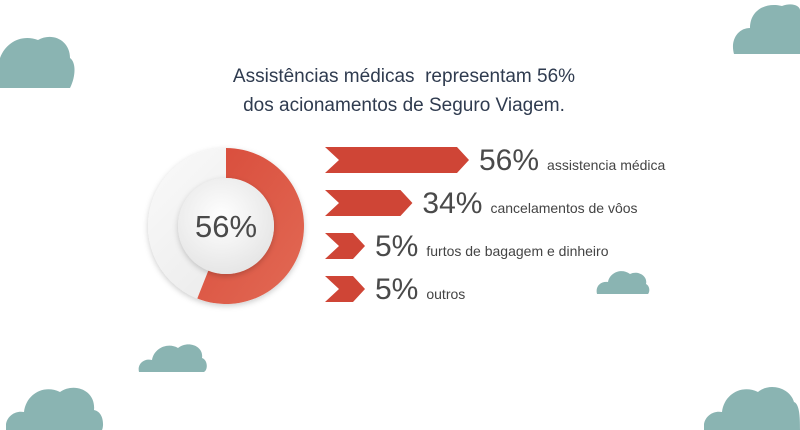  I want to click on bar-category-label: cancelamentos de vôos, so click(563, 208).